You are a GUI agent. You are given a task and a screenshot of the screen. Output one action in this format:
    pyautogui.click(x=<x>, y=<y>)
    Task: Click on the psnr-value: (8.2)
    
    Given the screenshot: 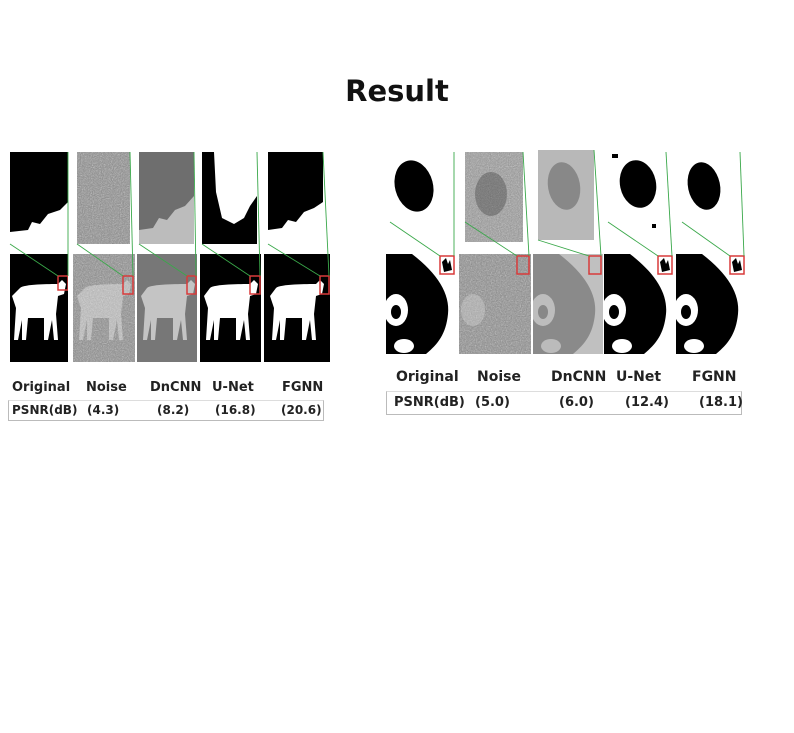 What is the action you would take?
    pyautogui.click(x=173, y=410)
    